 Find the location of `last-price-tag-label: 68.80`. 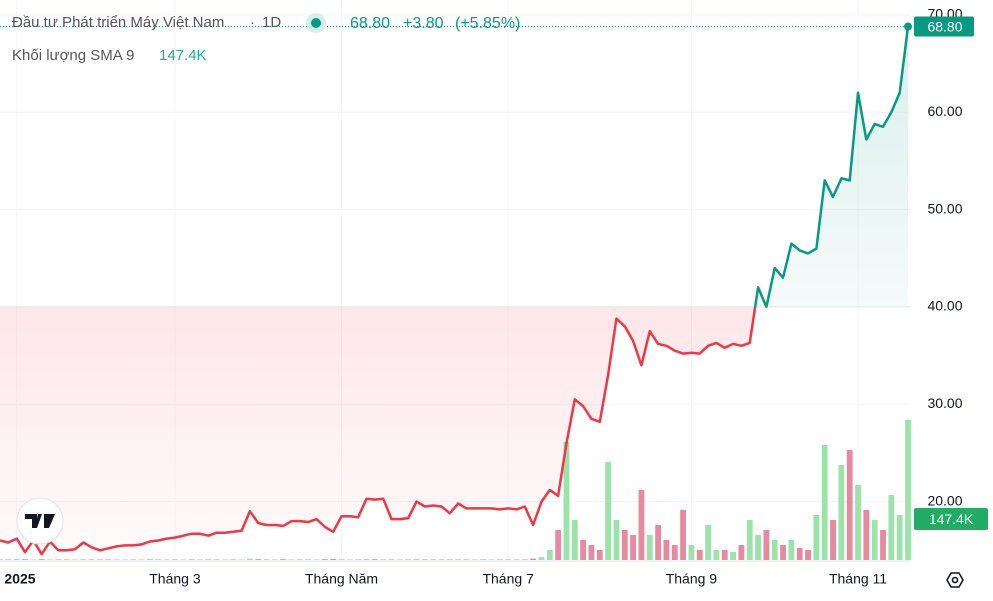

last-price-tag-label: 68.80 is located at coordinates (944, 26).